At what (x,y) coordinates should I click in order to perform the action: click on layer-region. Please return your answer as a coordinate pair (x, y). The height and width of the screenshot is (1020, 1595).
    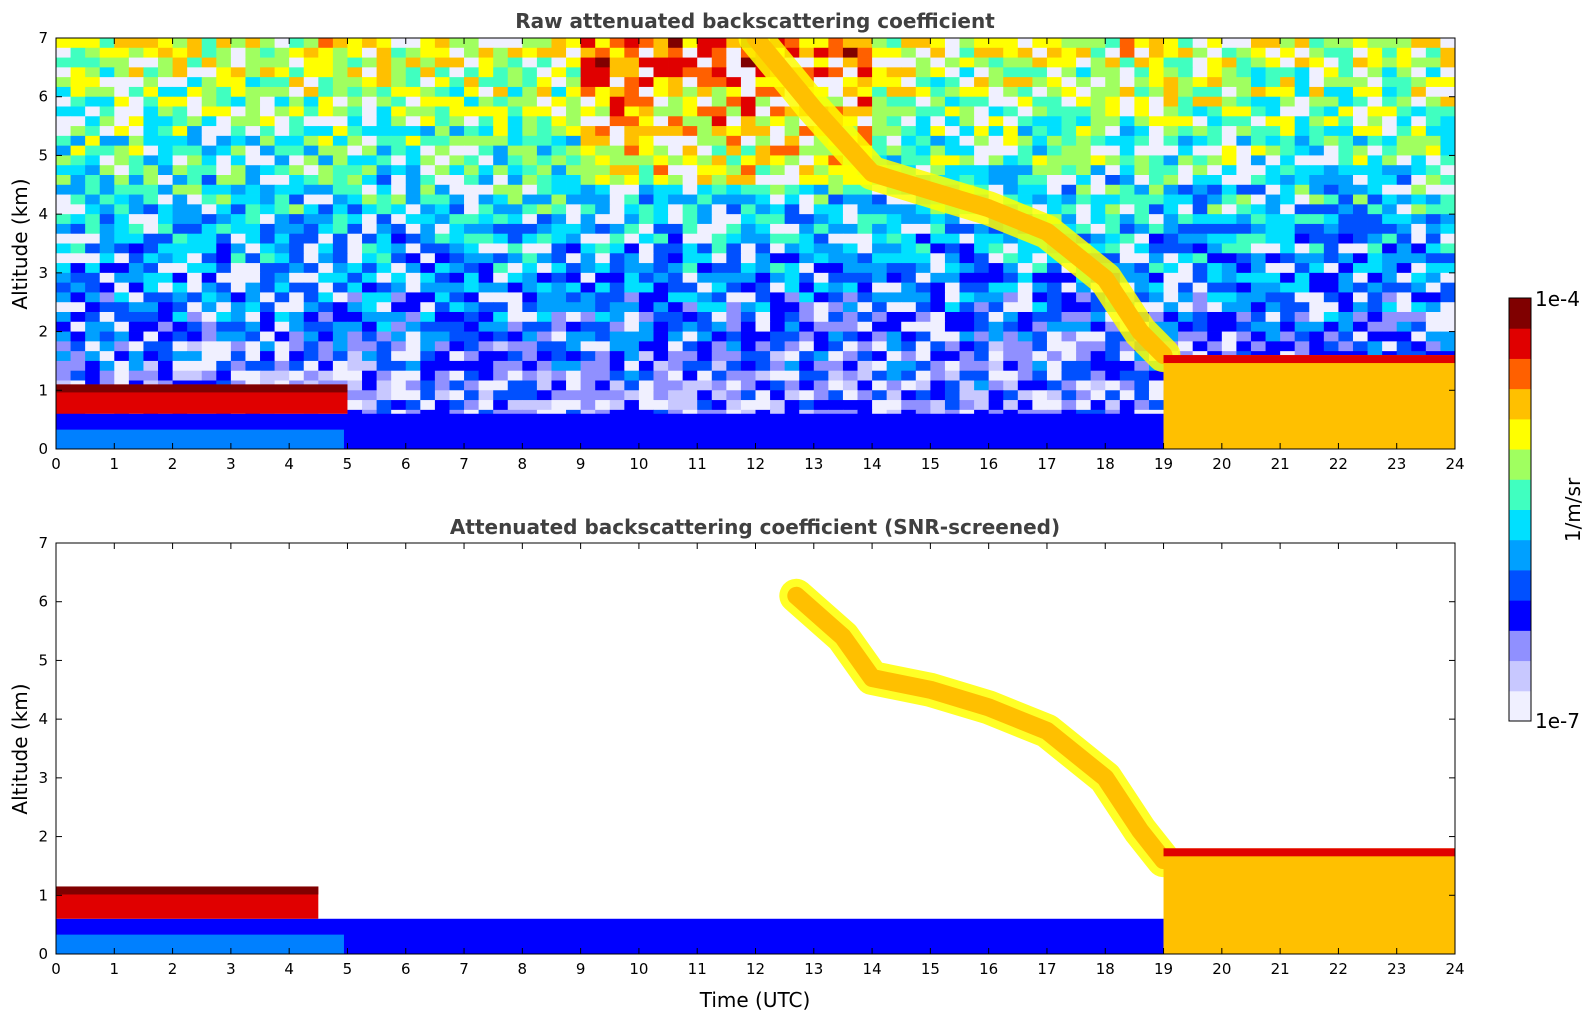
    Looking at the image, I should click on (1309, 901).